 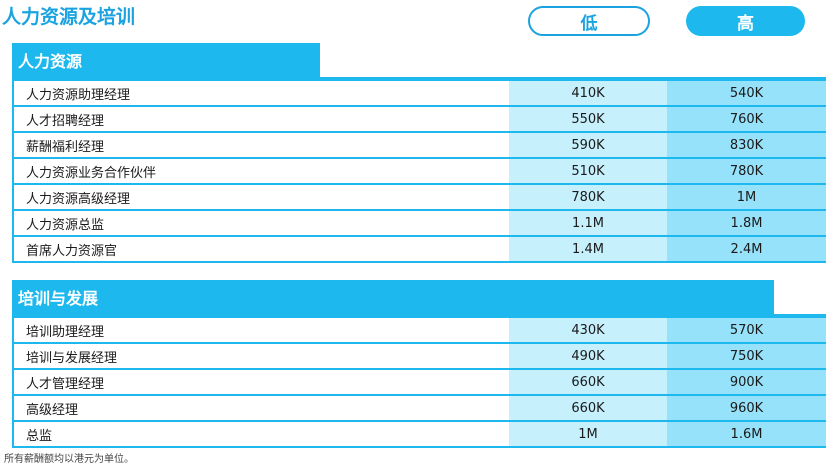 What do you see at coordinates (588, 197) in the screenshot?
I see `low-salary: 780K` at bounding box center [588, 197].